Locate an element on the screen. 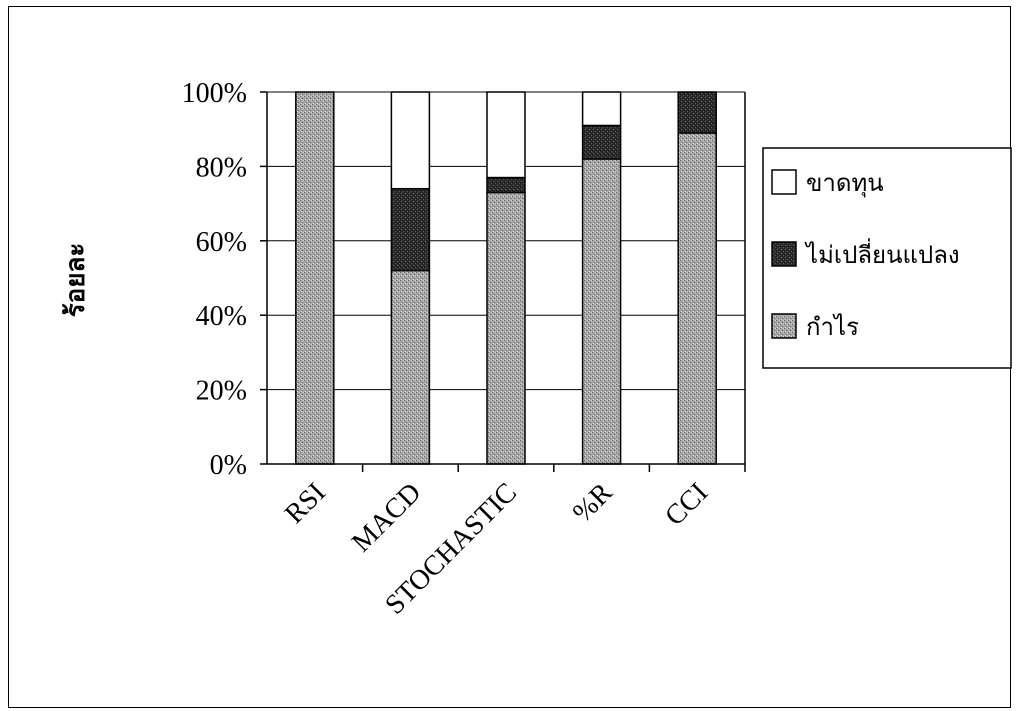 This screenshot has height=711, width=1019. x-tick-label: MACD is located at coordinates (386, 517).